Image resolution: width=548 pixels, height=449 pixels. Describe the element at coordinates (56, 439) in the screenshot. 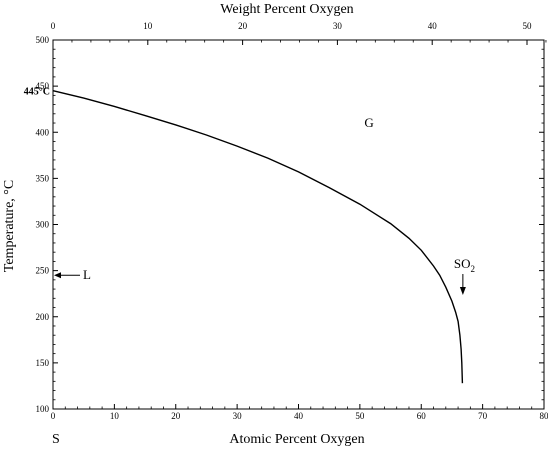

I see `element-label: S` at that location.